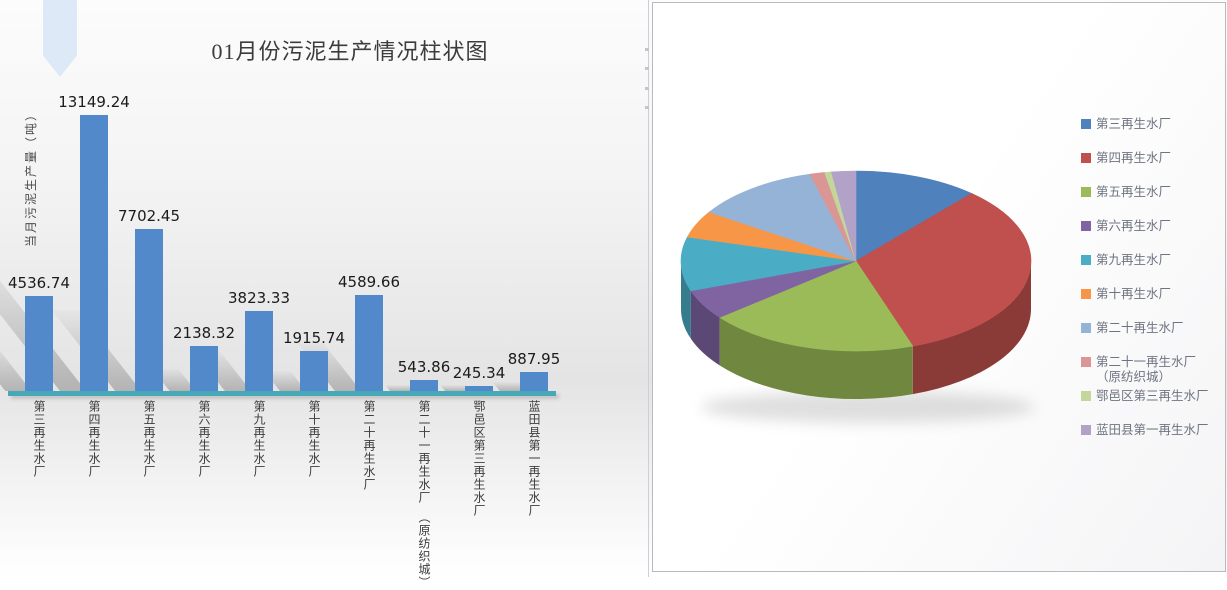 Image resolution: width=1227 pixels, height=590 pixels. What do you see at coordinates (1134, 260) in the screenshot?
I see `legend-label: 第九再生水厂` at bounding box center [1134, 260].